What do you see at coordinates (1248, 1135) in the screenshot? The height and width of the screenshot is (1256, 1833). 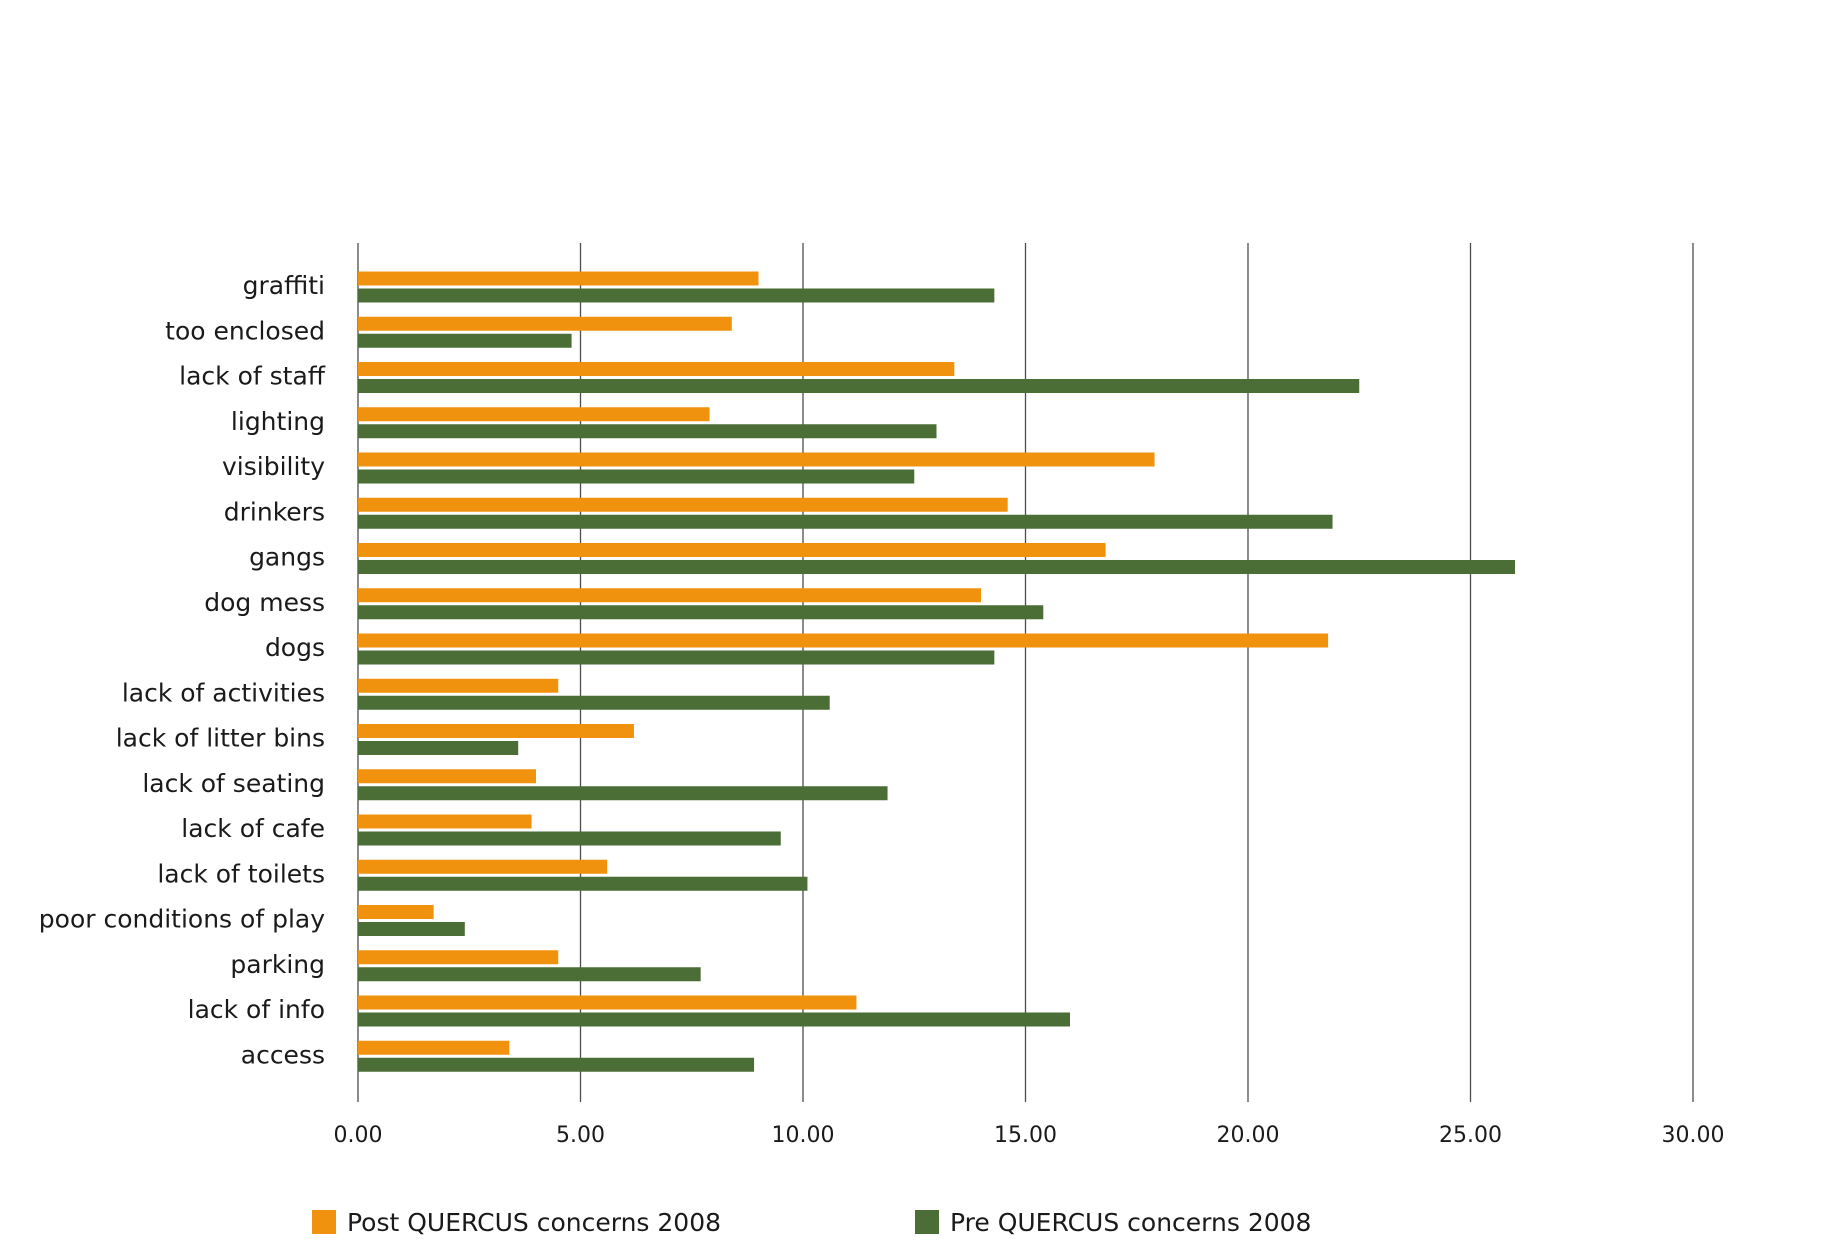 I see `x-tick-label-4: 20.00` at bounding box center [1248, 1135].